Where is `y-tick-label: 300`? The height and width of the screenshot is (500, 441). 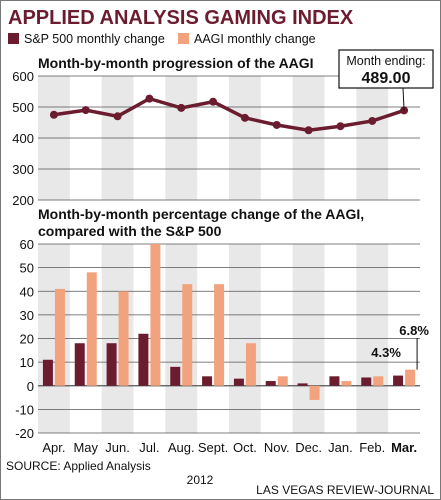
y-tick-label: 300 is located at coordinates (23, 169).